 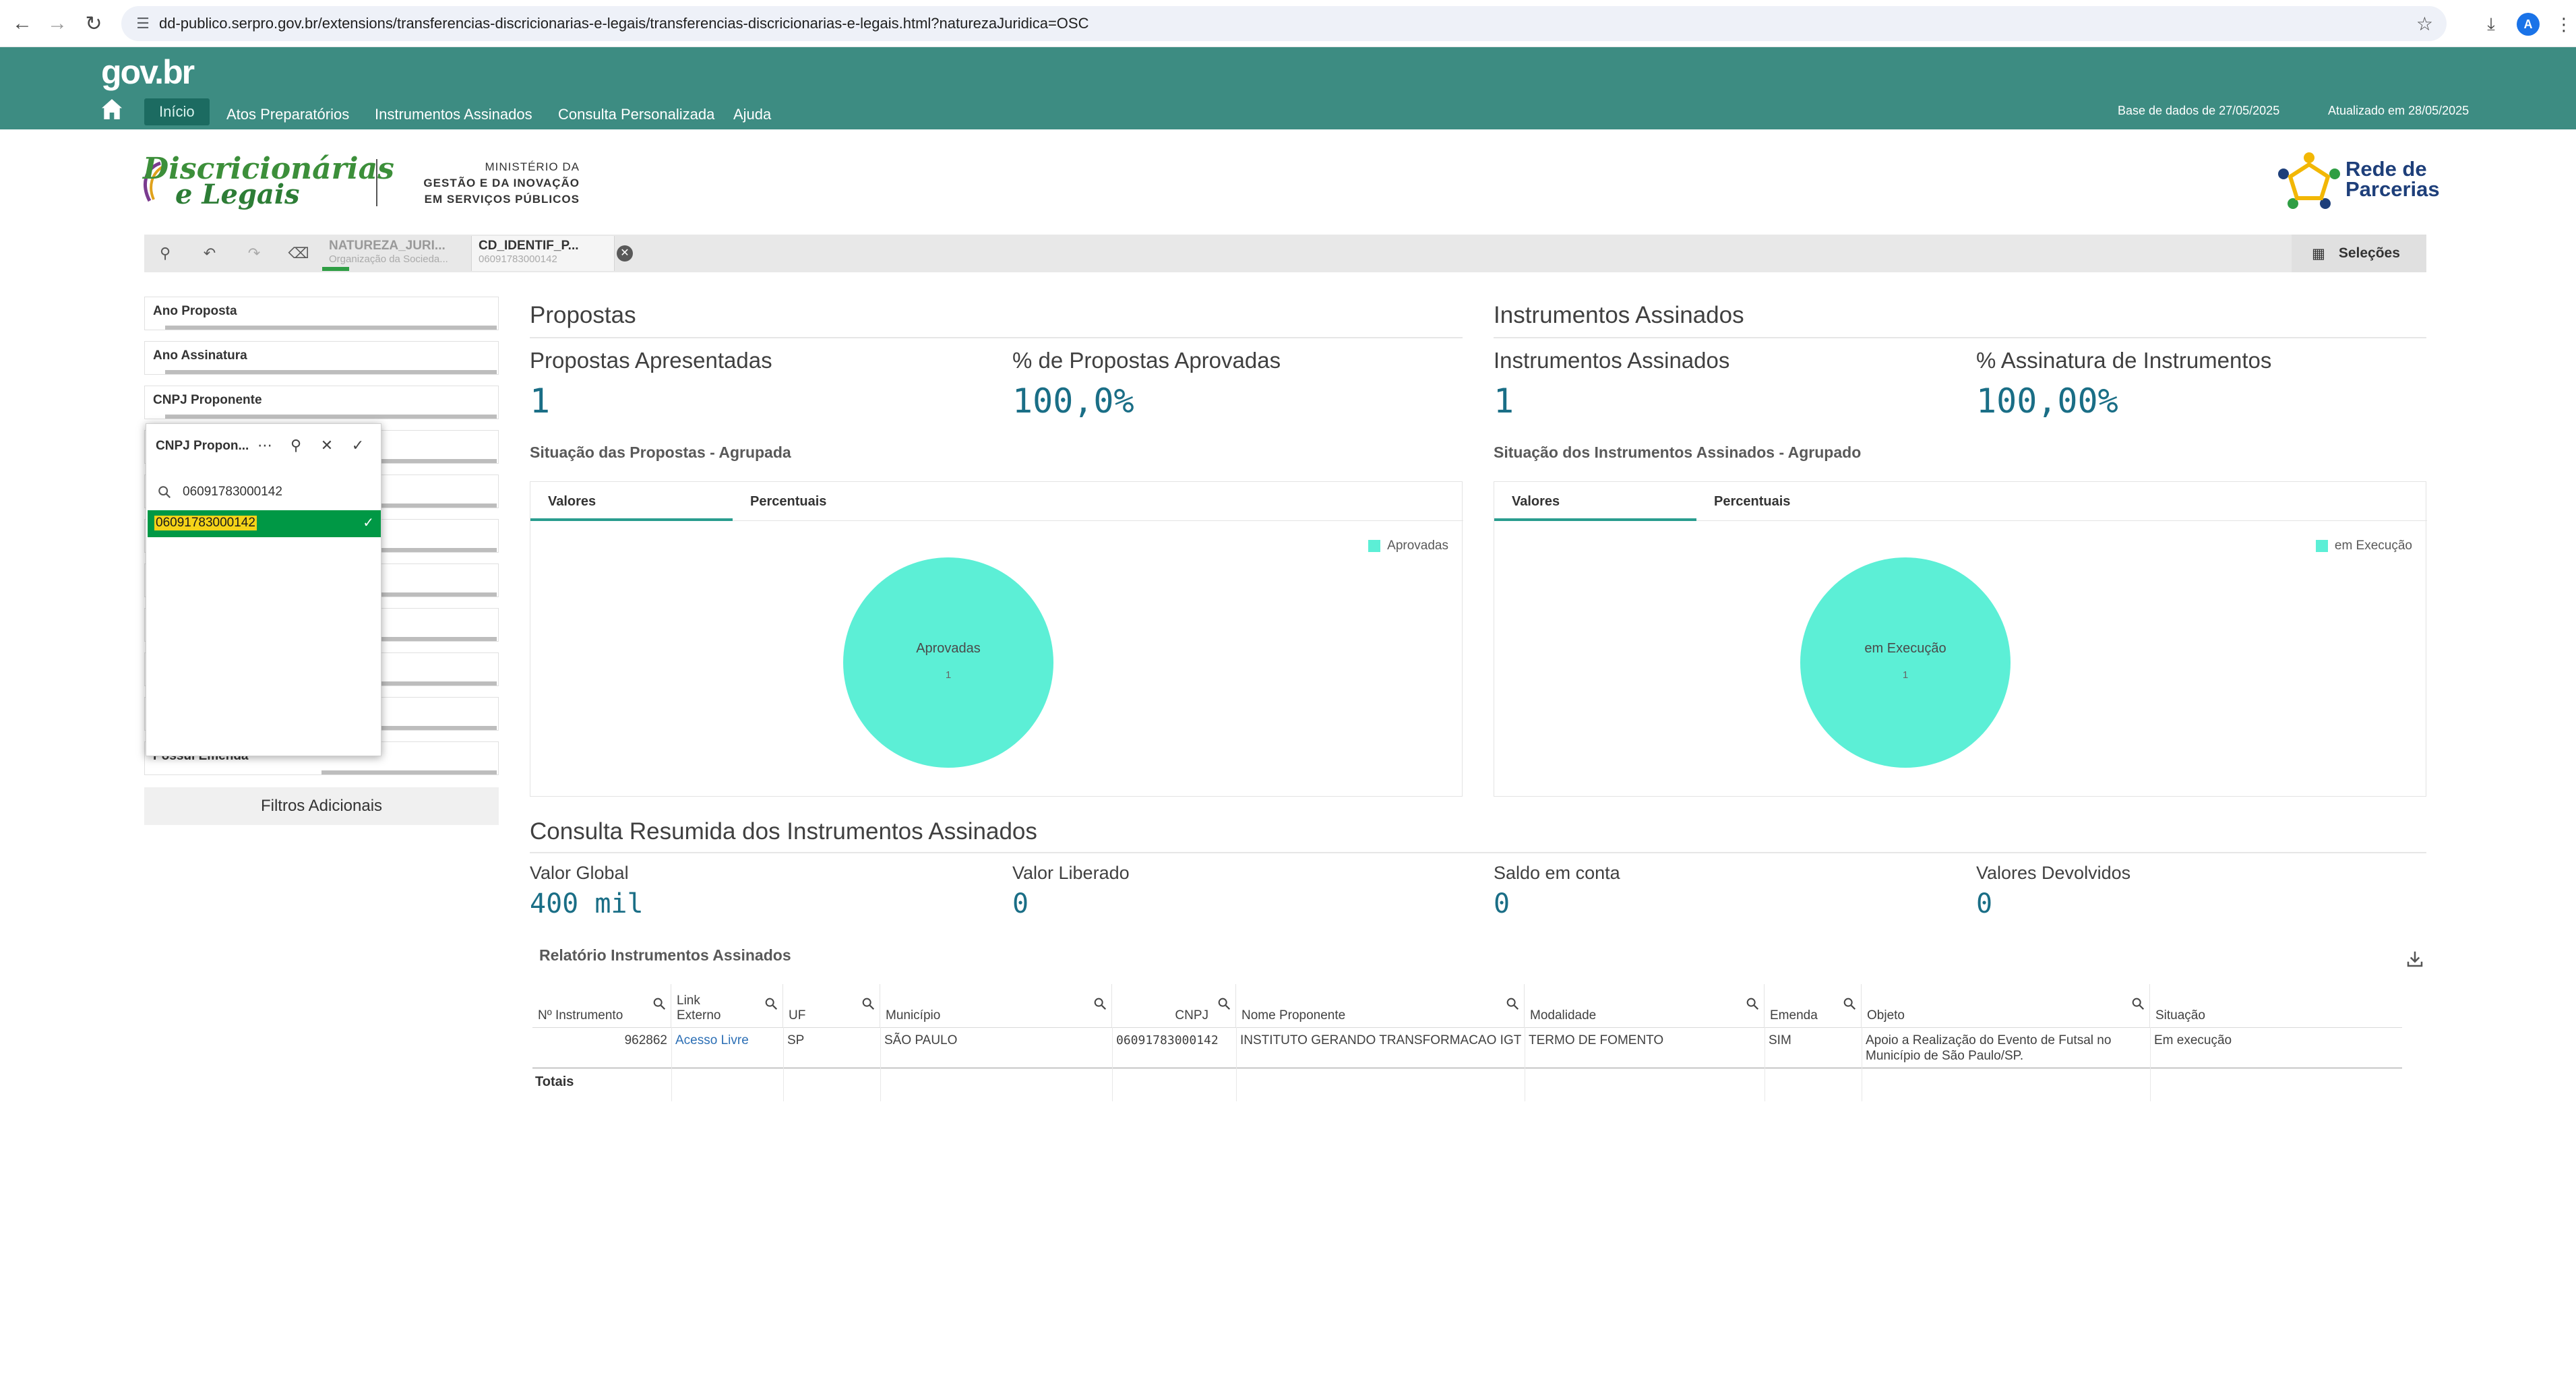 What do you see at coordinates (2053, 873) in the screenshot?
I see `valores-devolvidos-label: Valores Devolvidos` at bounding box center [2053, 873].